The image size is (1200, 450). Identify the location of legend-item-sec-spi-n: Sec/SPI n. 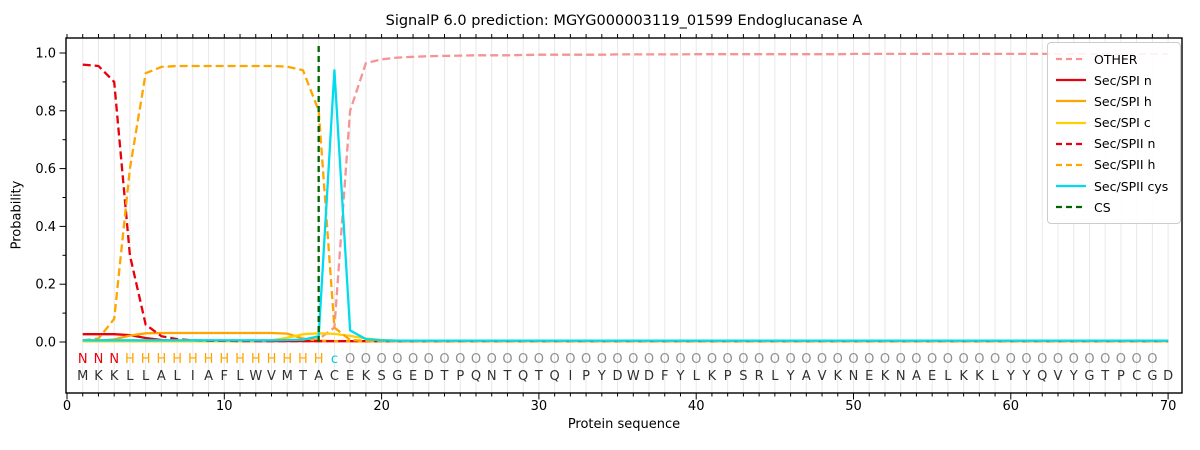
(1114, 80).